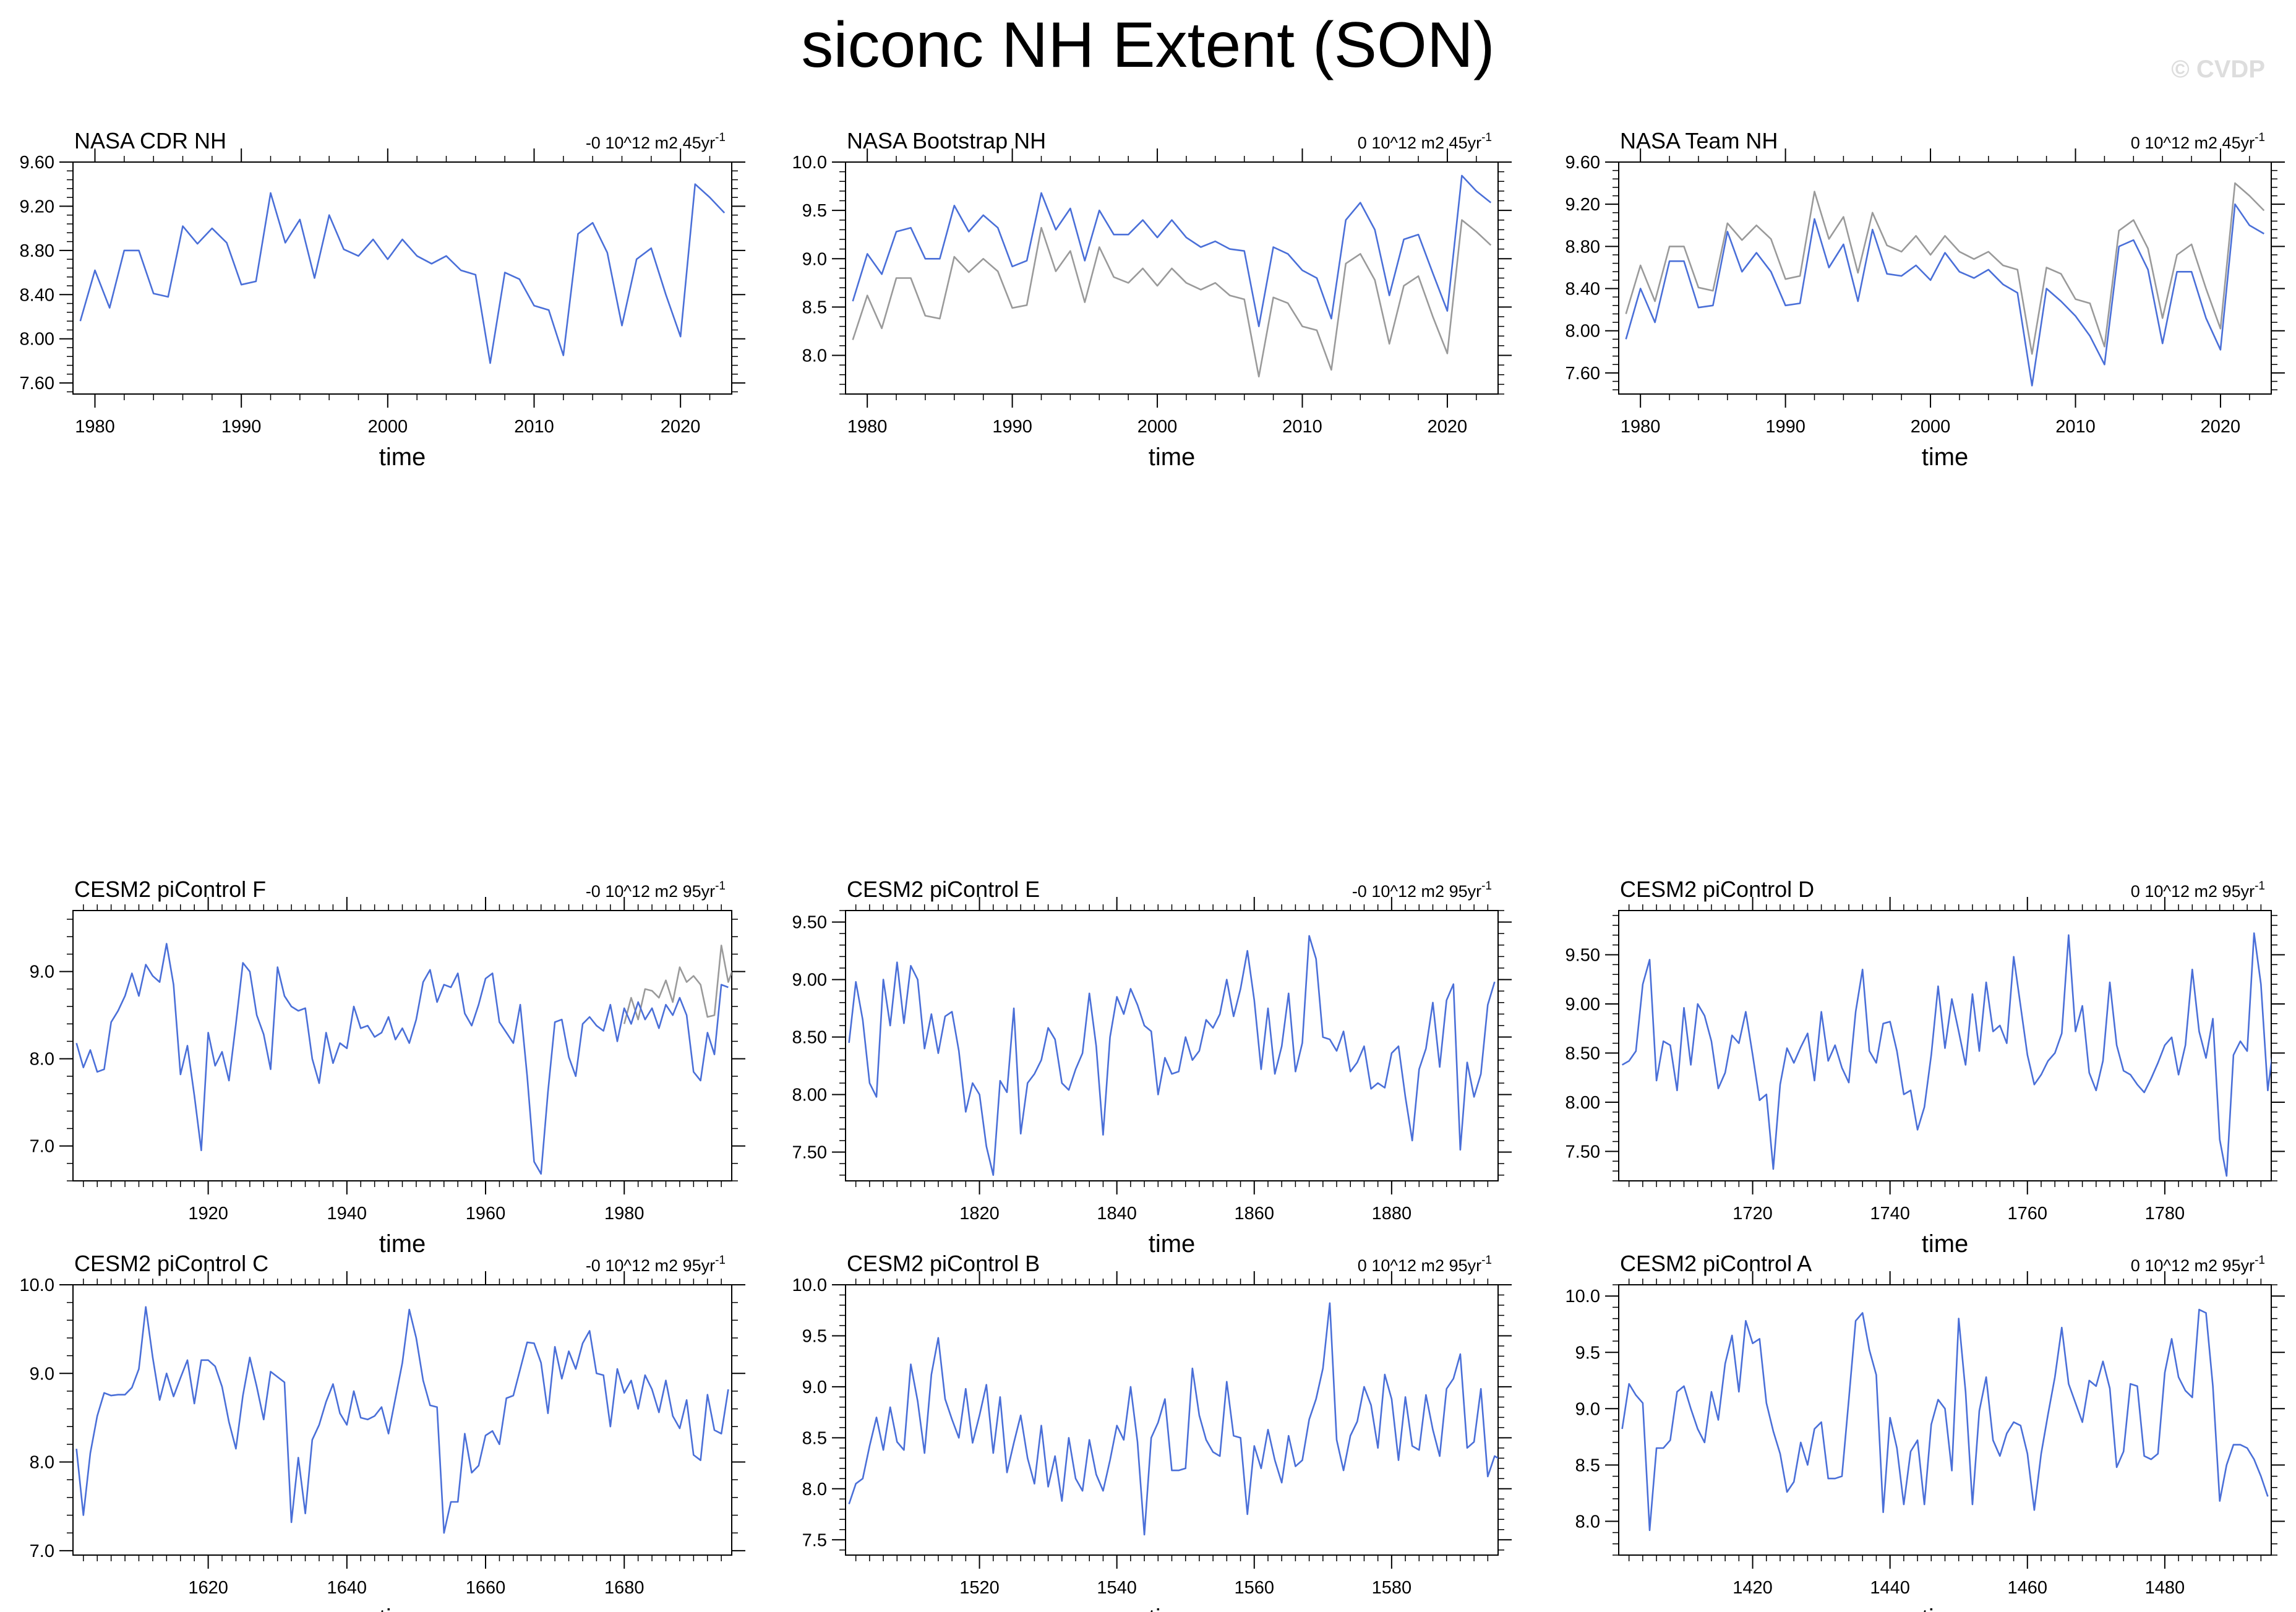 The image size is (2296, 1612). Describe the element at coordinates (979, 1214) in the screenshot. I see `x-tick-label: 1820` at that location.